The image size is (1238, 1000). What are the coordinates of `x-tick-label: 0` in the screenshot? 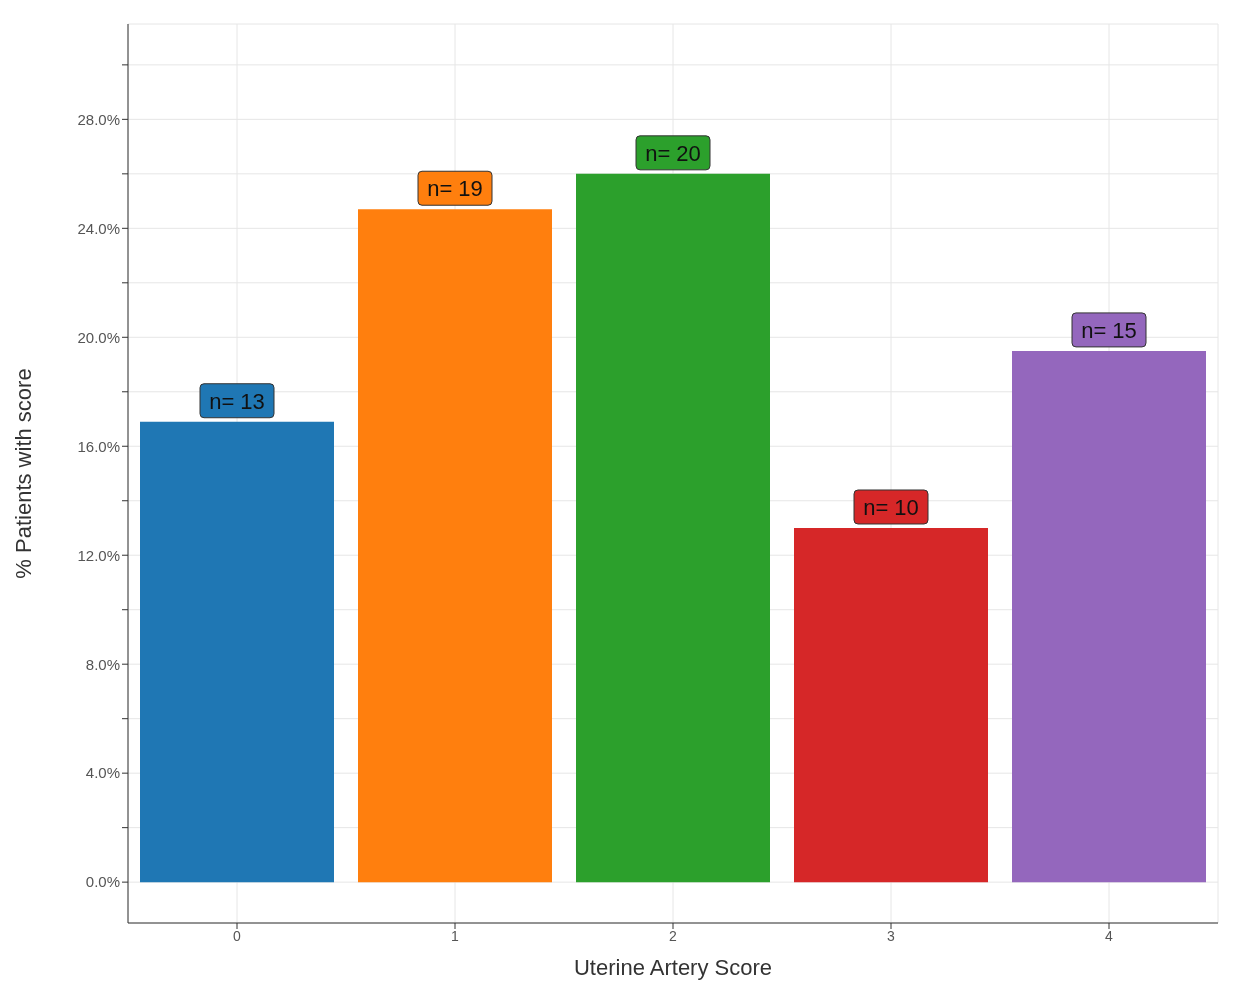 It's located at (237, 935).